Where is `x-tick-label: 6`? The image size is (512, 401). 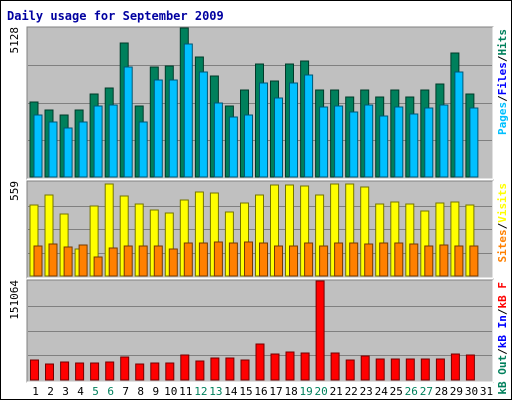
x-tick-label: 6 is located at coordinates (110, 391).